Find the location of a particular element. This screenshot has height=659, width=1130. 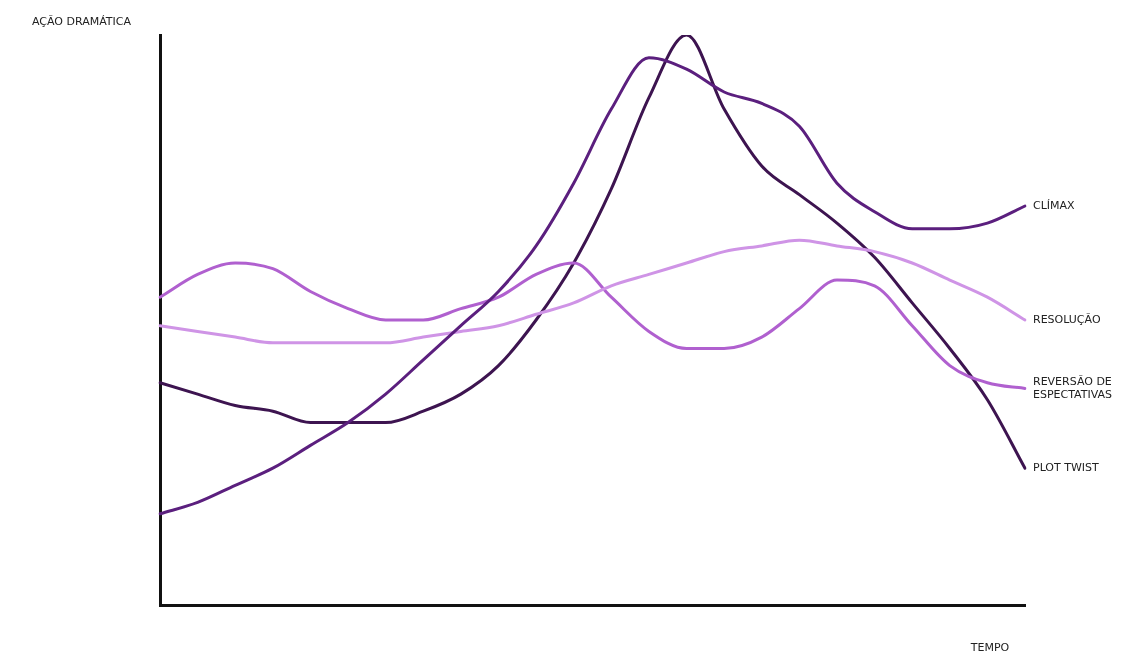

series-label: PLOT TWIST is located at coordinates (1066, 468).